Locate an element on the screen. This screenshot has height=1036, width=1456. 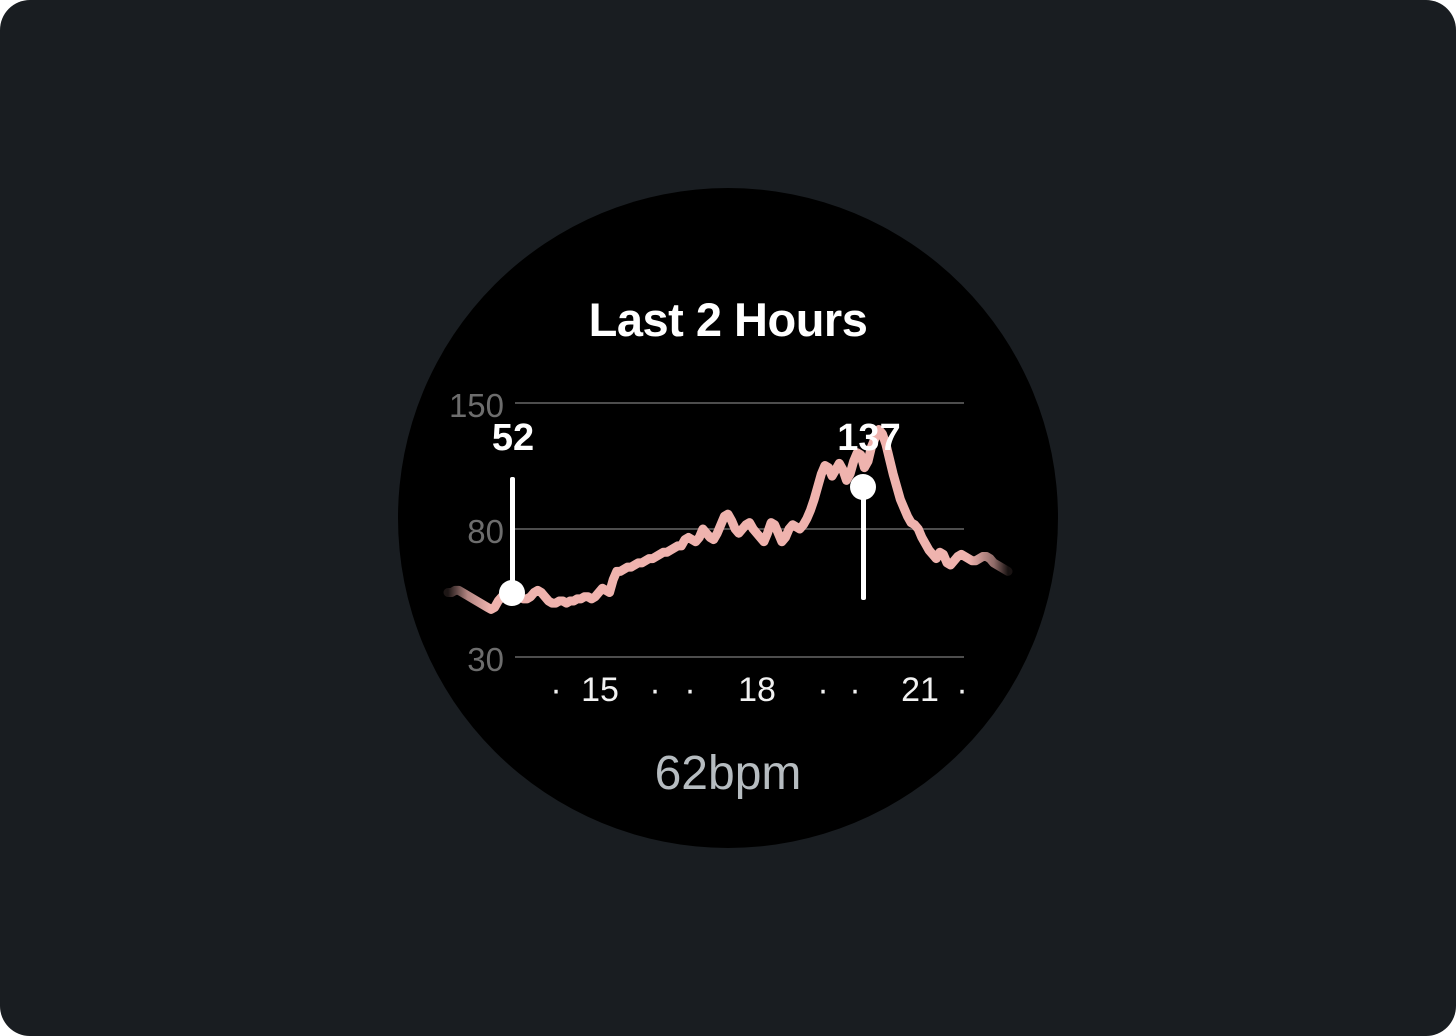
x-axis-tick-label: 15 is located at coordinates (600, 690).